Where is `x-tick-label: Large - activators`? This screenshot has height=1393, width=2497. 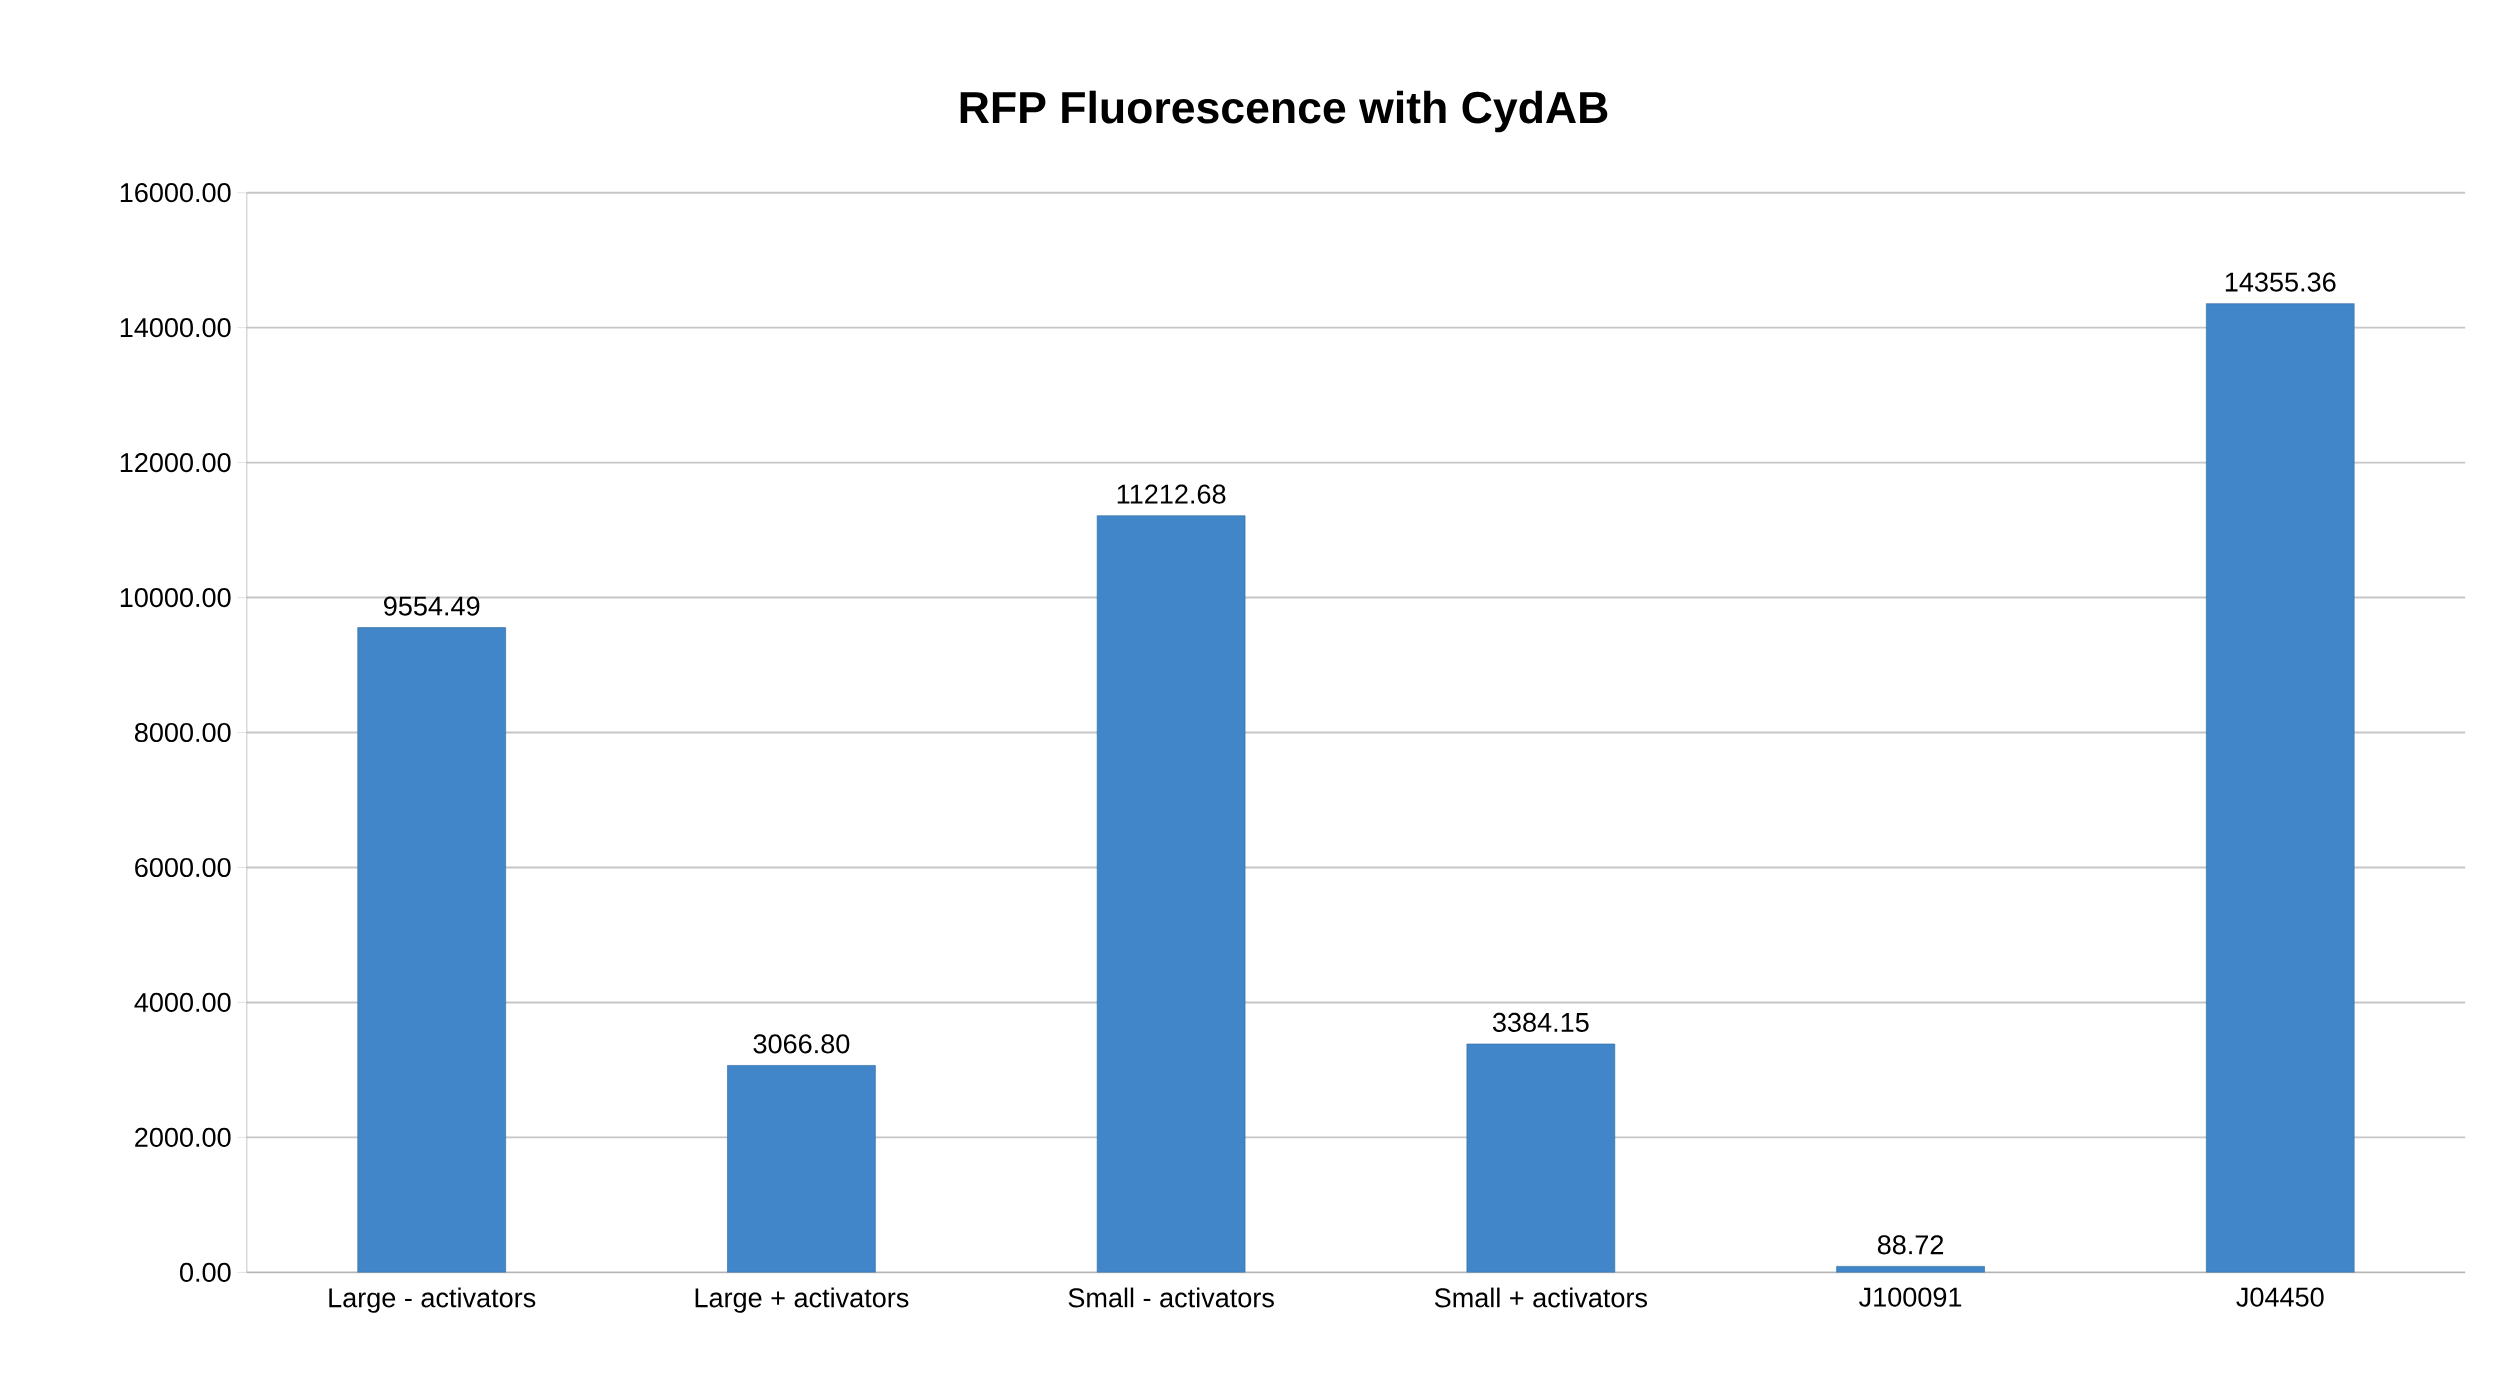
x-tick-label: Large - activators is located at coordinates (432, 1300).